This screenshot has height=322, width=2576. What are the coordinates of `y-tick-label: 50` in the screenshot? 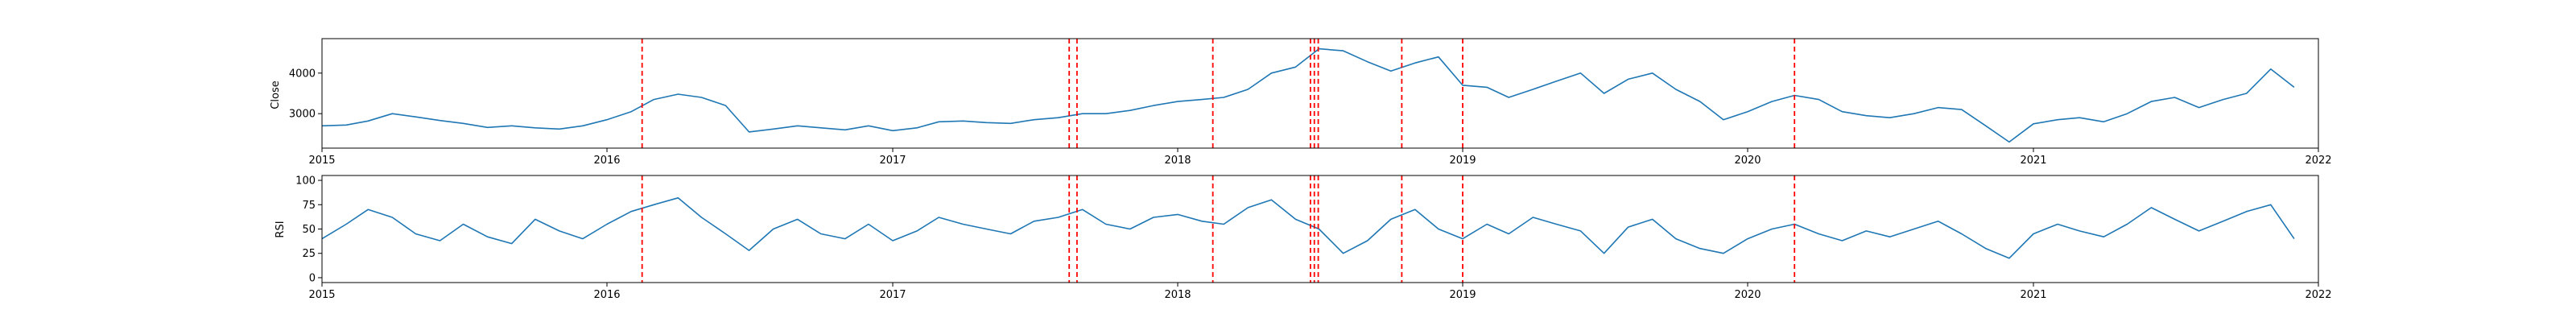 It's located at (309, 230).